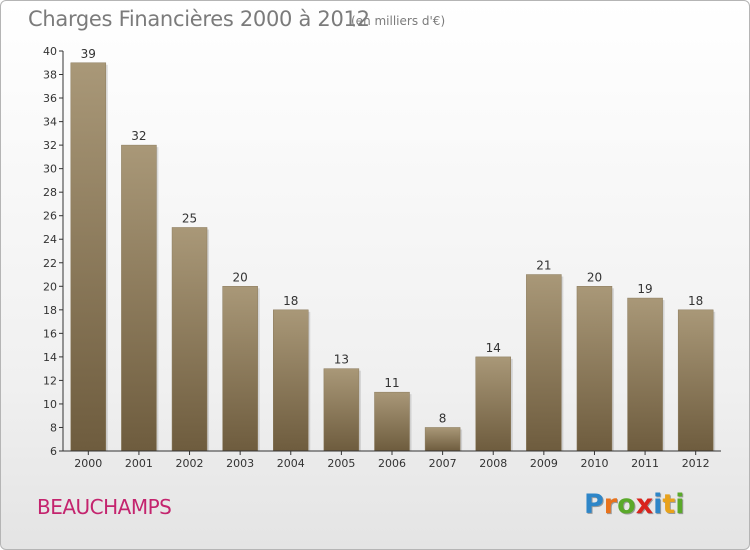  What do you see at coordinates (493, 348) in the screenshot?
I see `data-label: 14` at bounding box center [493, 348].